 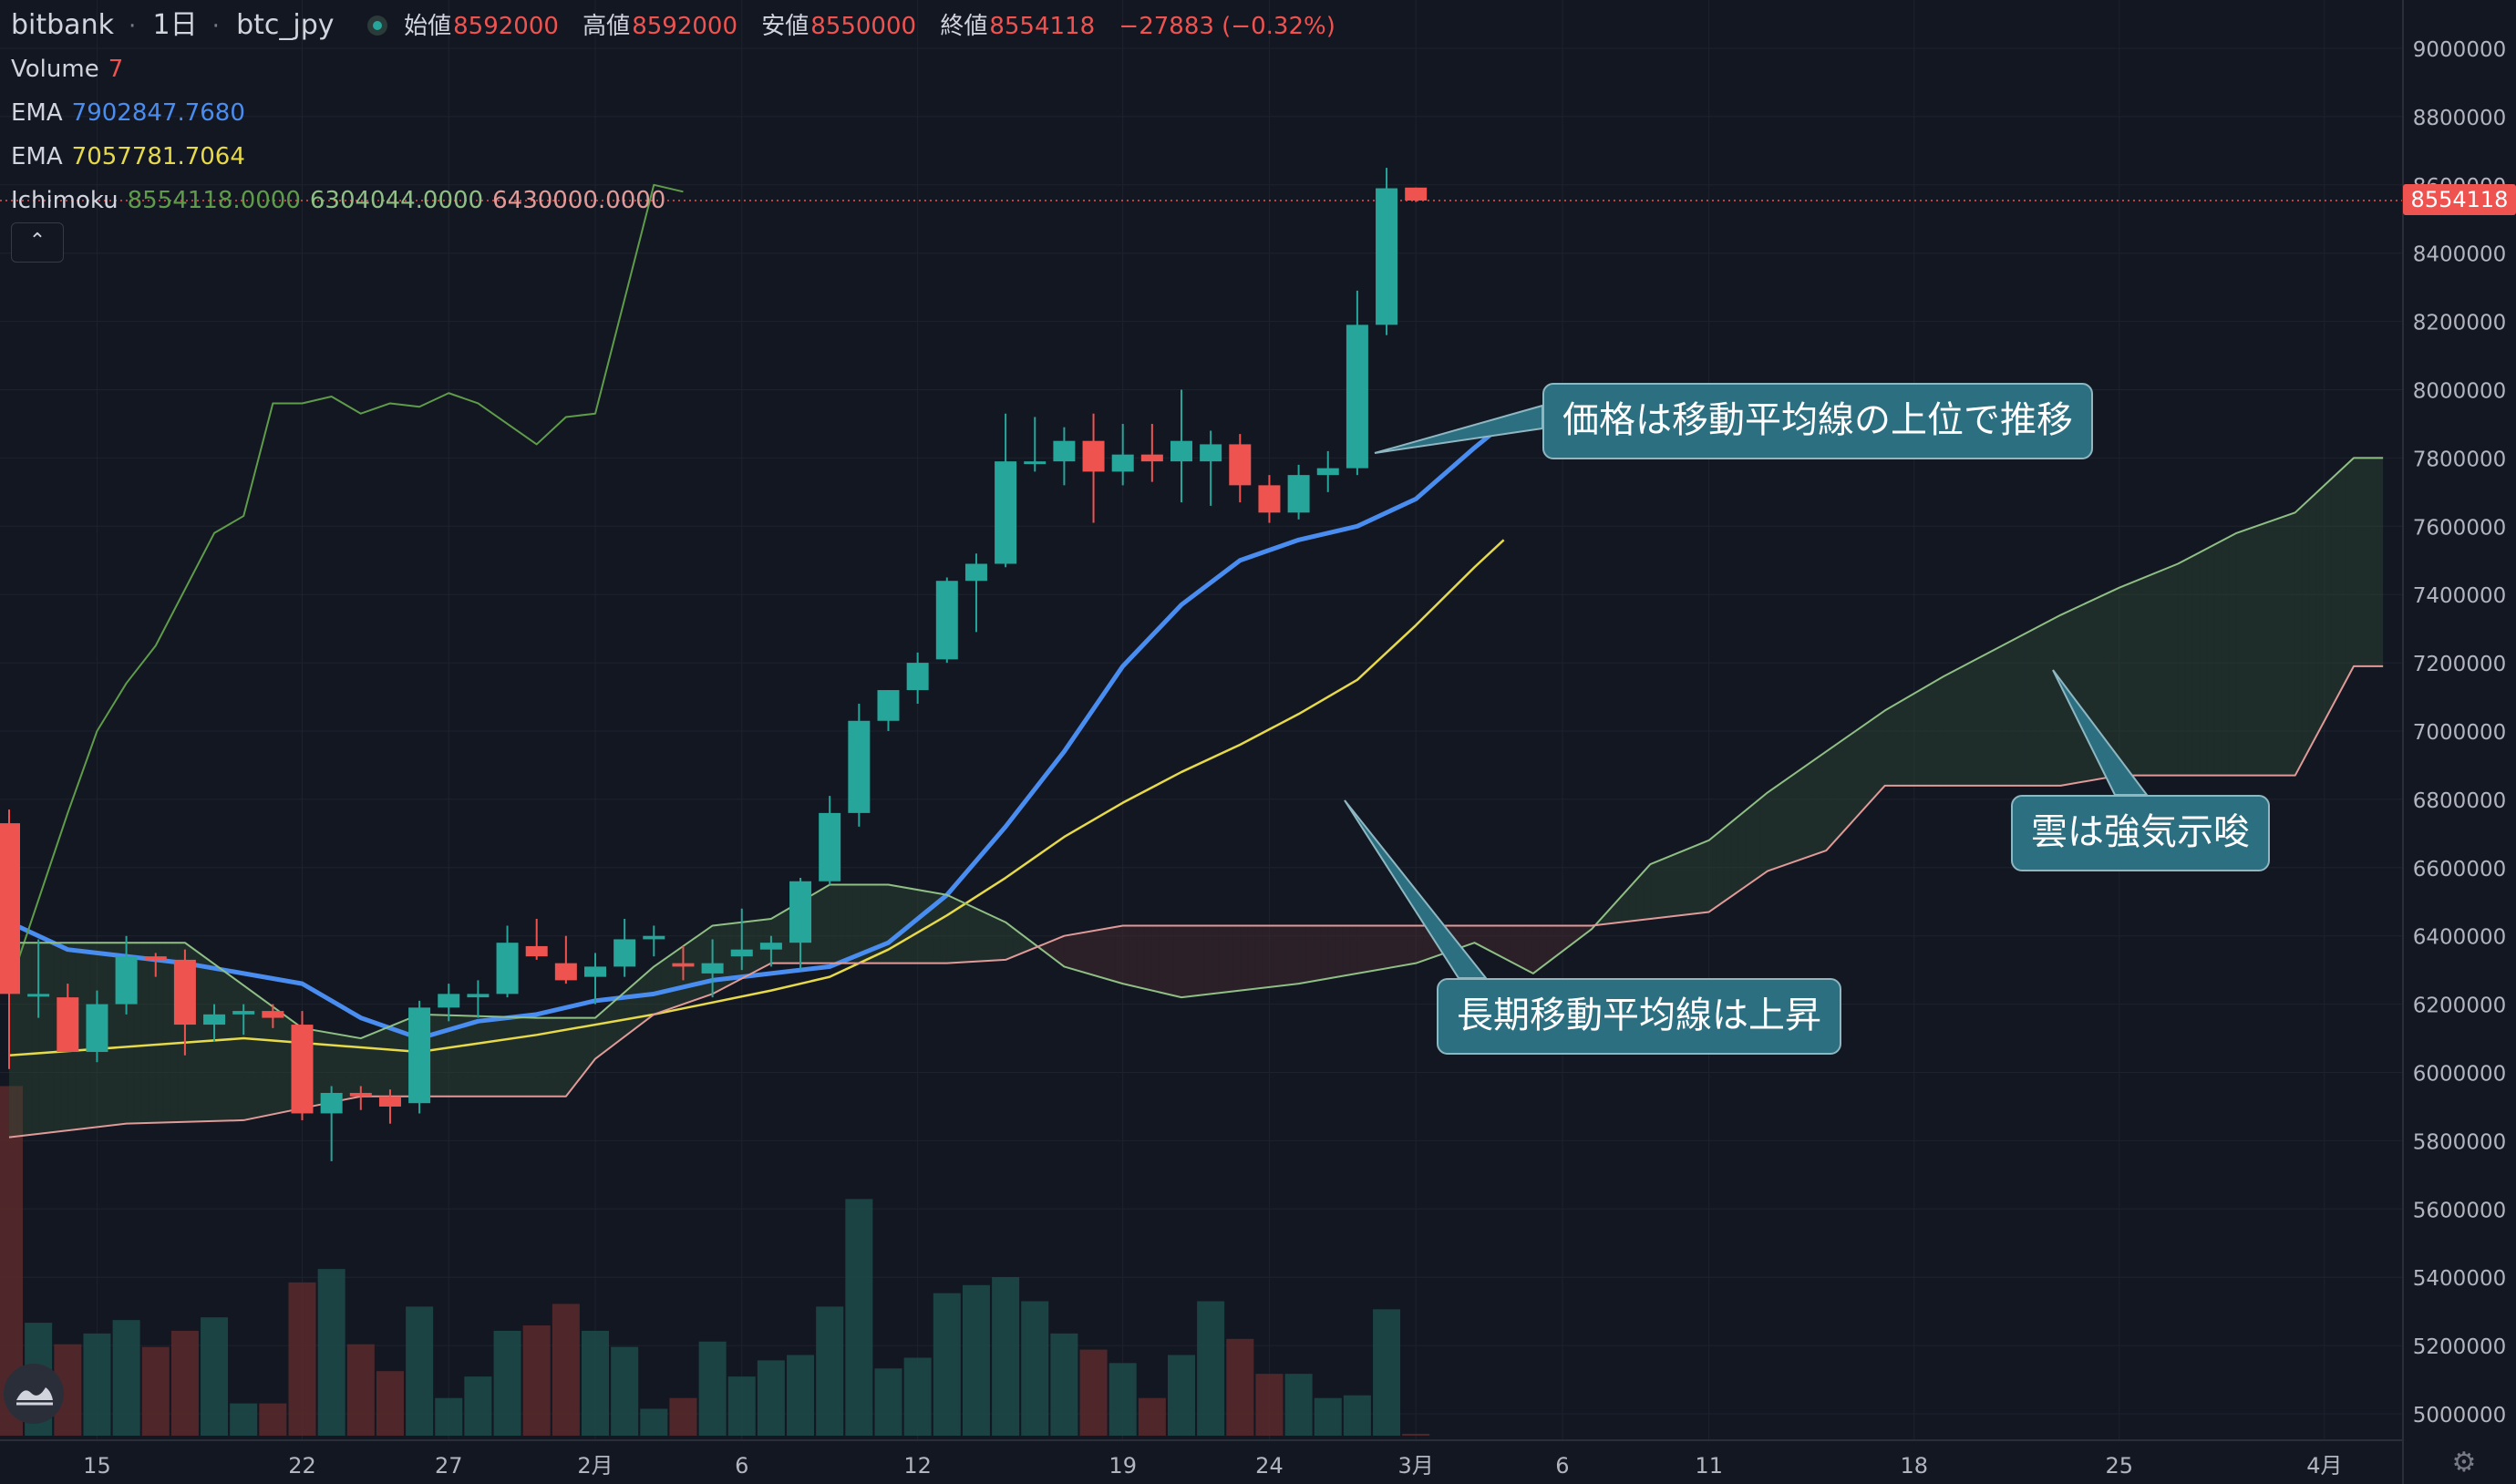 I want to click on ema-slow-legend: EMA 7057781.7064, so click(x=682, y=157).